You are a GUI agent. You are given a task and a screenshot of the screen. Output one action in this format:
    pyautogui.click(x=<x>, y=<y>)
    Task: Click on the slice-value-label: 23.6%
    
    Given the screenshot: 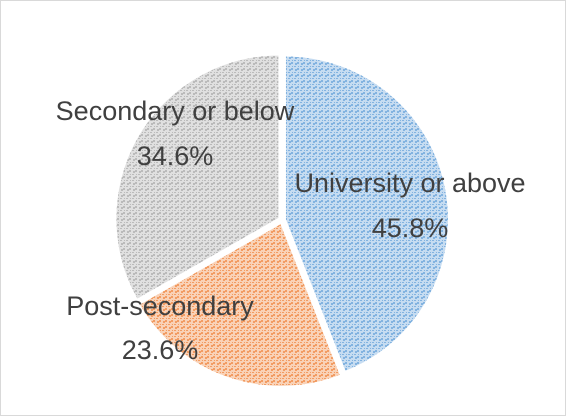 What is the action you would take?
    pyautogui.click(x=160, y=350)
    